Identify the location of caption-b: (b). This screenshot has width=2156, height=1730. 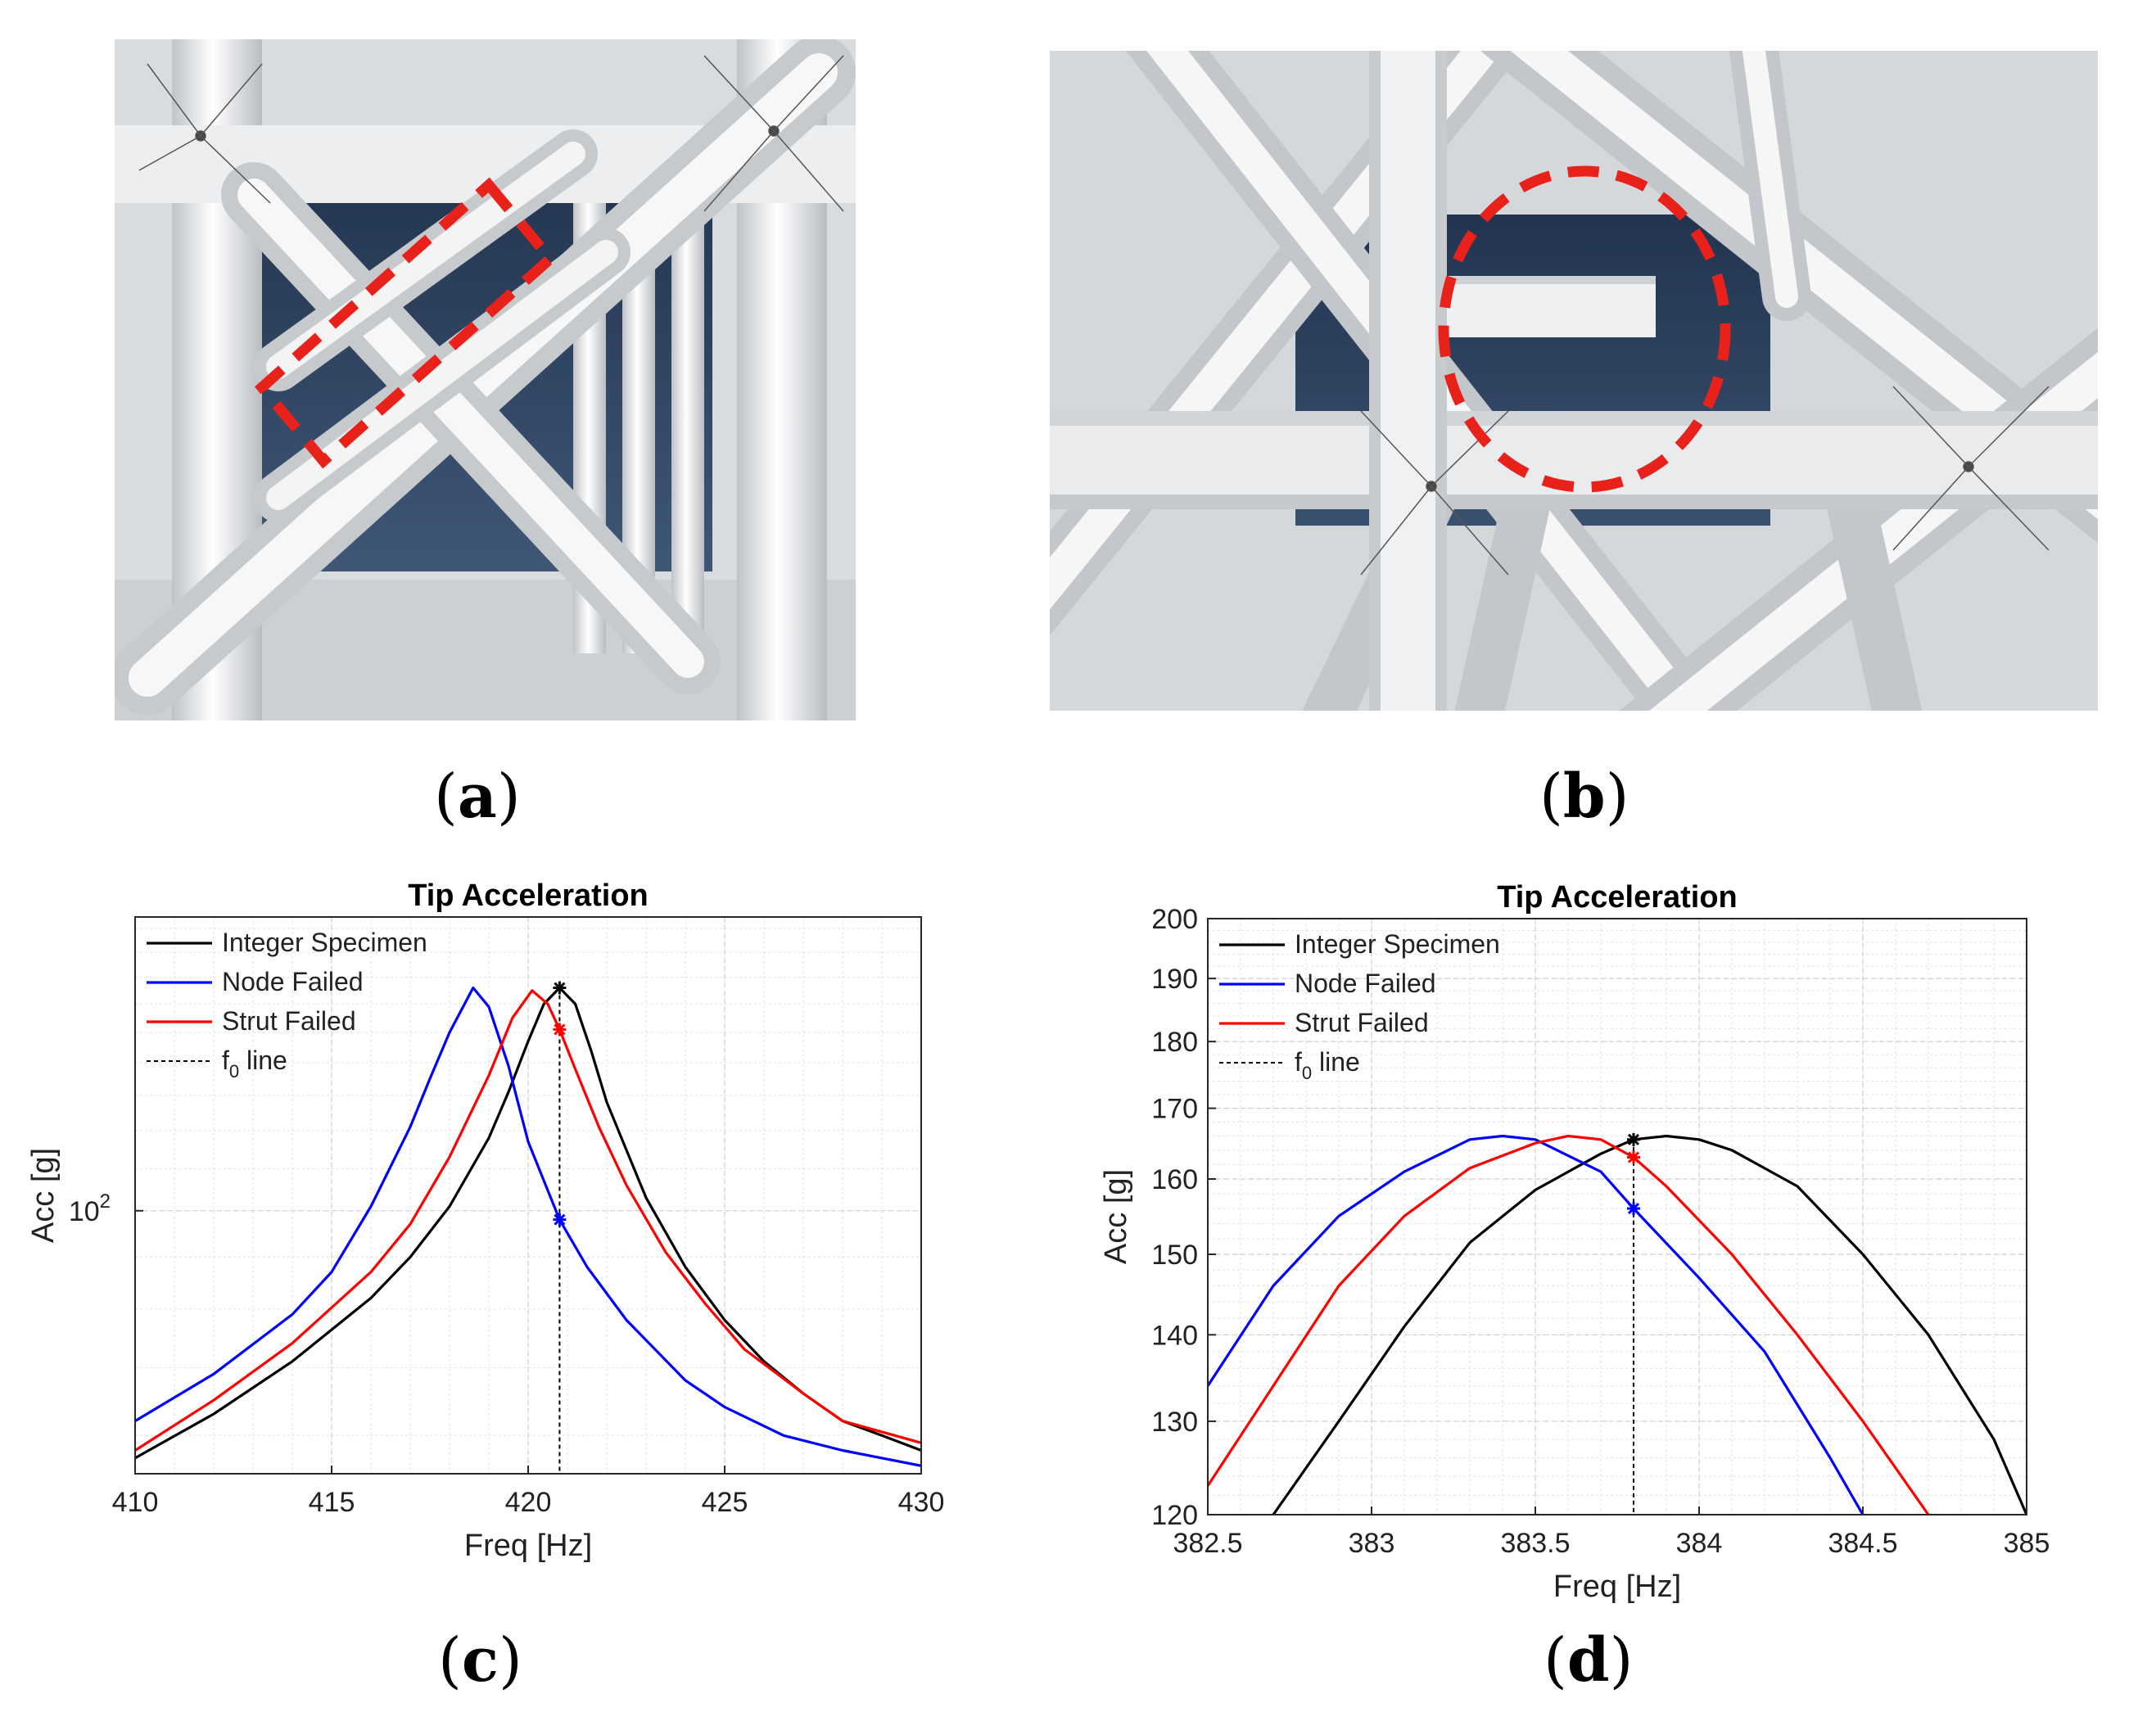
(1584, 797).